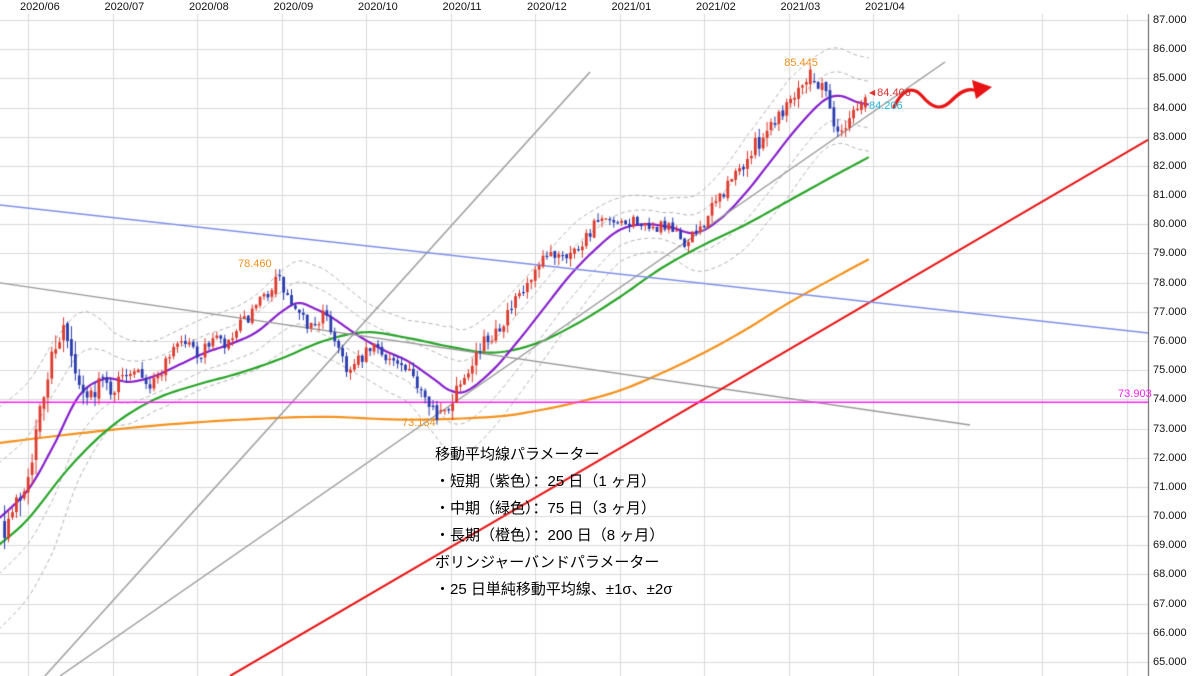 The height and width of the screenshot is (676, 1200). I want to click on y-axis-label: 83.000, so click(1170, 136).